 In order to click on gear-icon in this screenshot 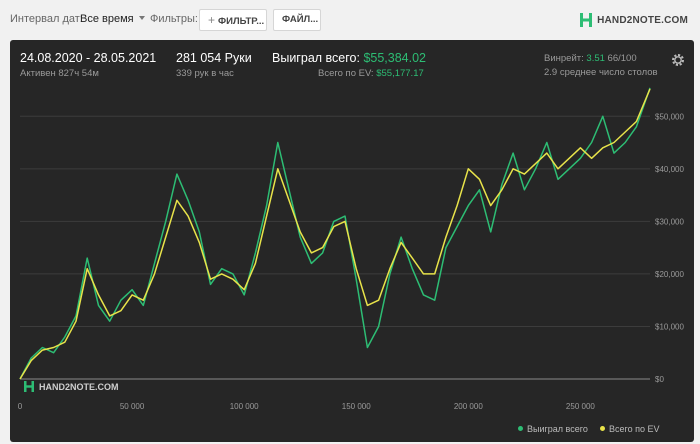, I will do `click(678, 60)`.